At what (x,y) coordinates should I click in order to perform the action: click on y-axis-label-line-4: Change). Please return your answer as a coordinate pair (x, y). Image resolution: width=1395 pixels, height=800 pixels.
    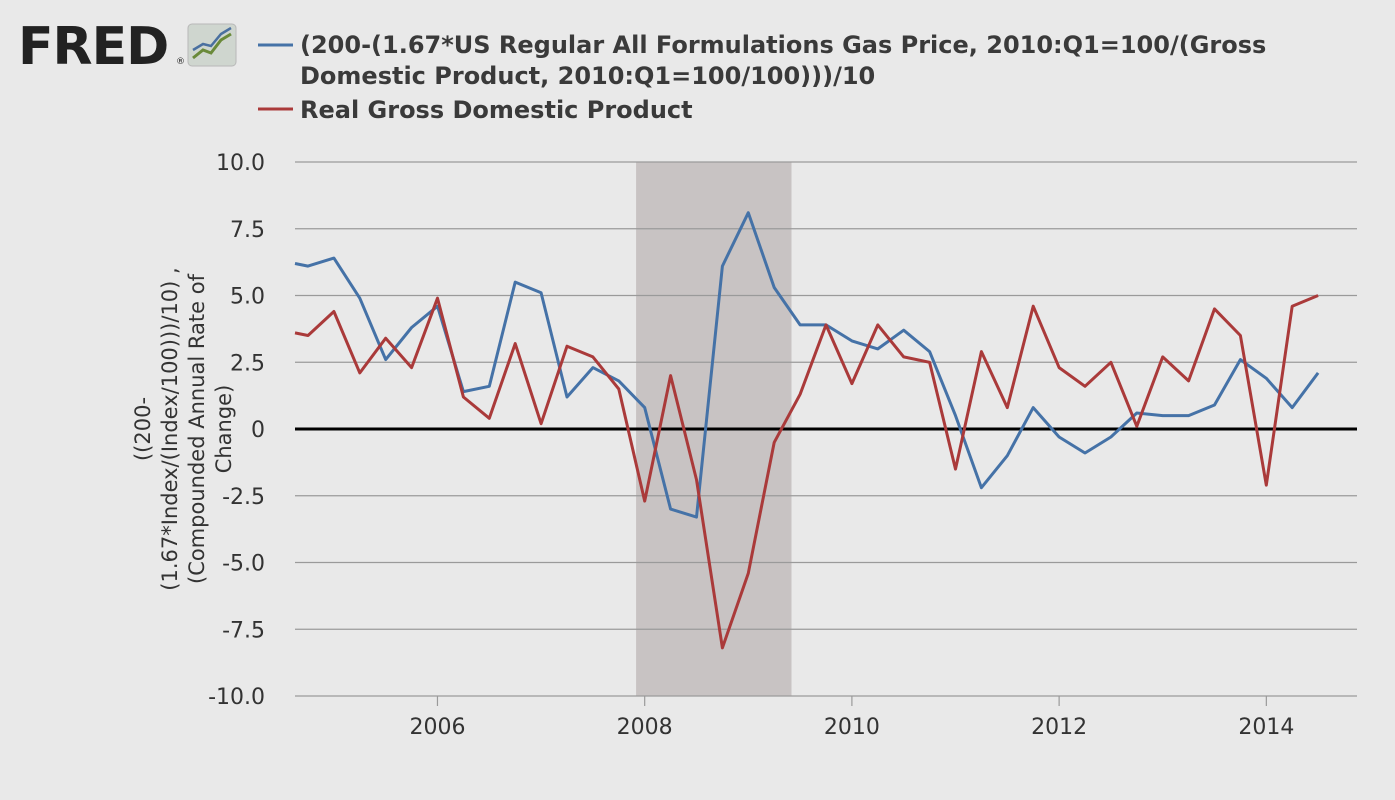
    Looking at the image, I should click on (224, 429).